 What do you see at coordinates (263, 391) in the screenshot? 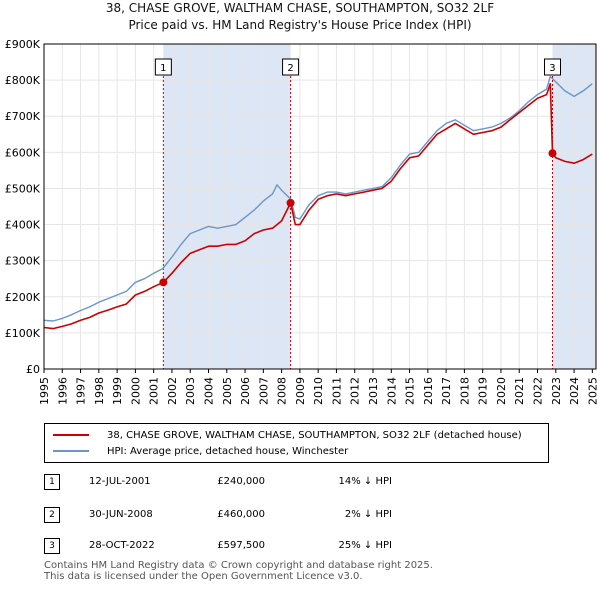
I see `x-tick-label: 2007` at bounding box center [263, 391].